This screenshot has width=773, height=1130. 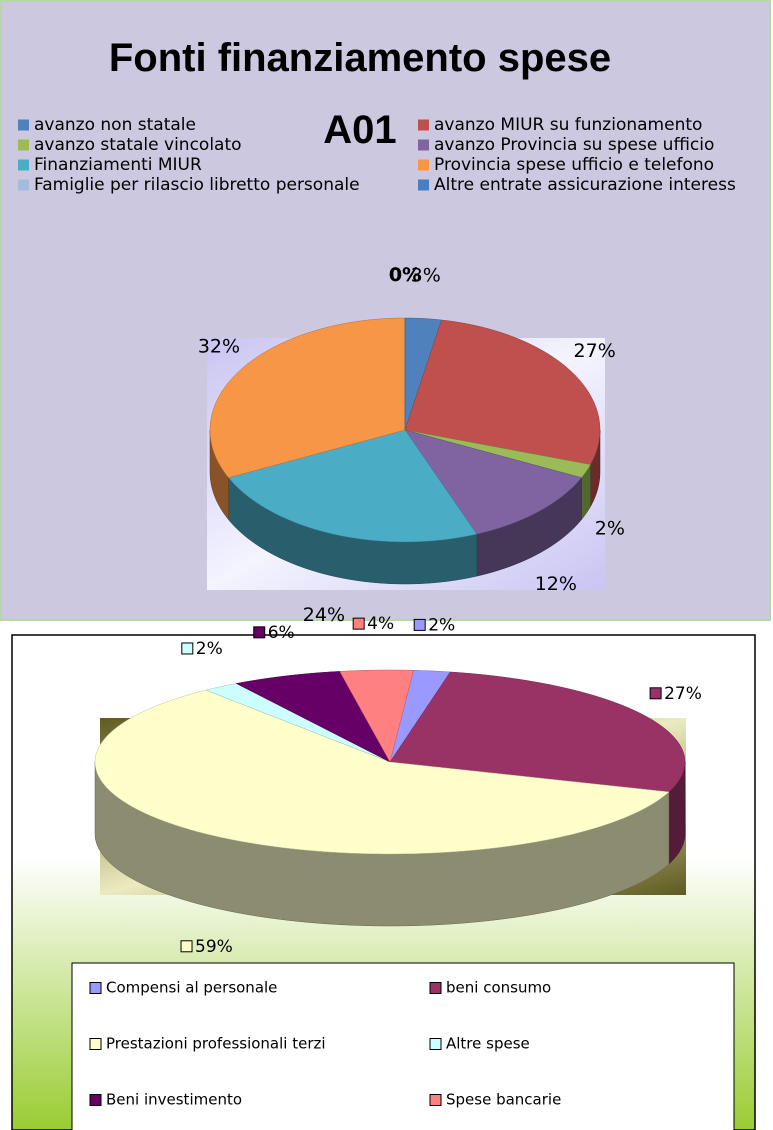 What do you see at coordinates (405, 275) in the screenshot?
I see `data-label: 0%` at bounding box center [405, 275].